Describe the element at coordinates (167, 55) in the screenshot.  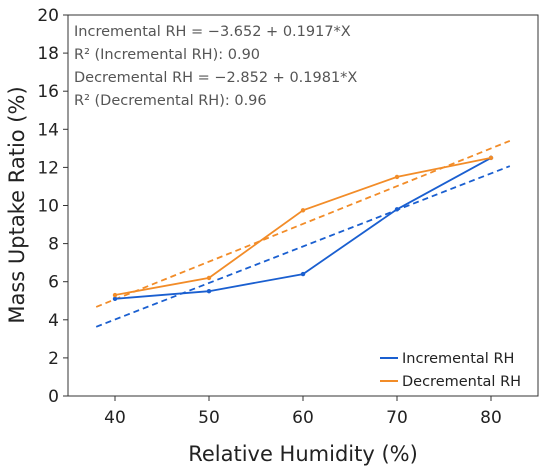
I see `equation-annotation: R² (Incremental RH): 0.90` at that location.